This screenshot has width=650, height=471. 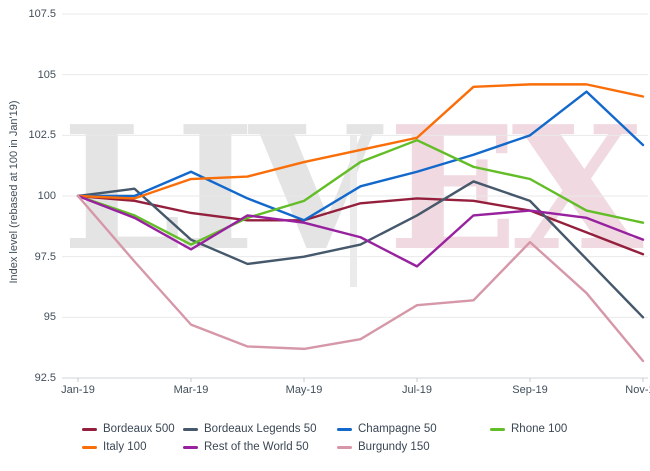 I want to click on legend-item-bordeaux-500: Bordeaux 500, so click(x=128, y=429).